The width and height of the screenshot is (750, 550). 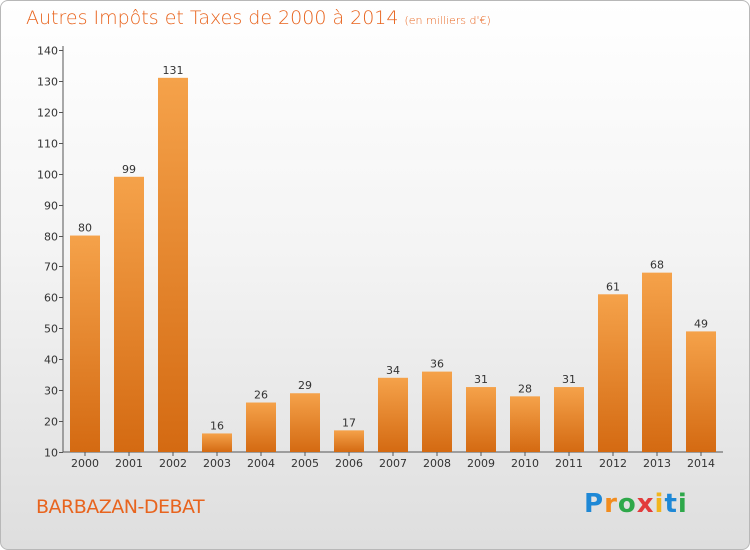 What do you see at coordinates (51, 329) in the screenshot?
I see `y-tick-label: 50` at bounding box center [51, 329].